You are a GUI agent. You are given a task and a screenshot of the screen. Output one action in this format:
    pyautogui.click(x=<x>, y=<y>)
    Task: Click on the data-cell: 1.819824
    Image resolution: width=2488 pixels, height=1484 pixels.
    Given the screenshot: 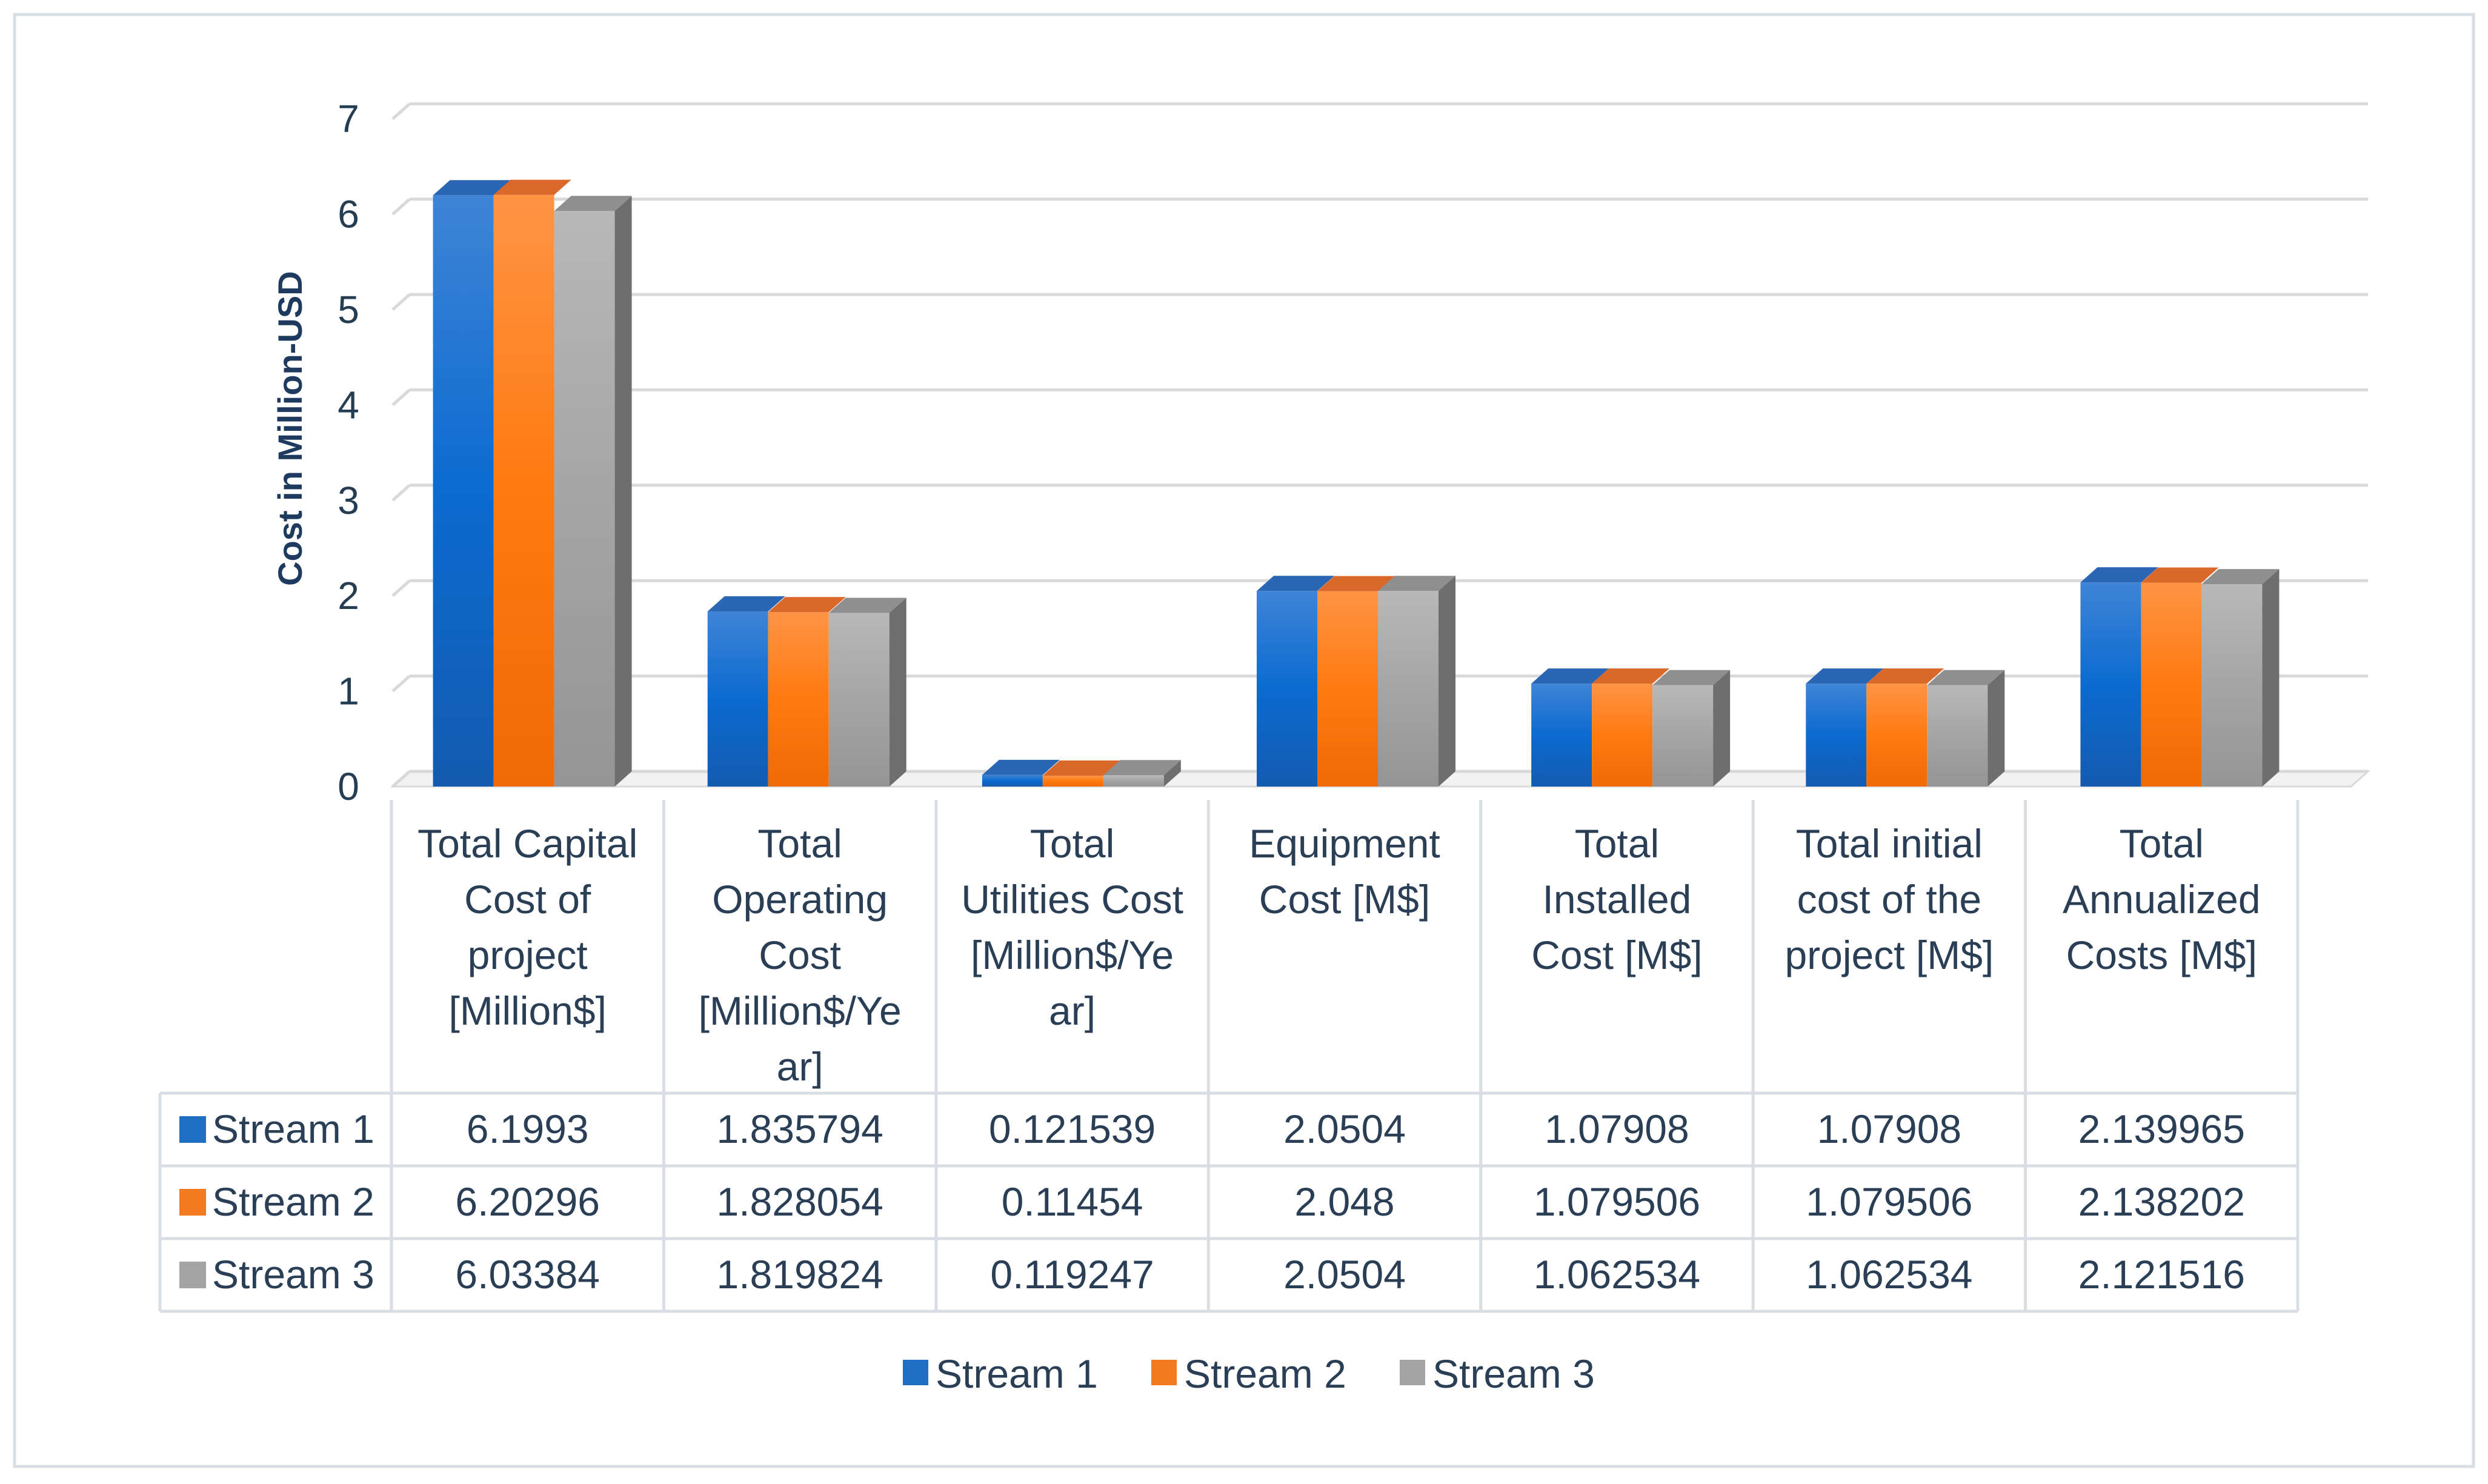 What is the action you would take?
    pyautogui.click(x=800, y=1274)
    